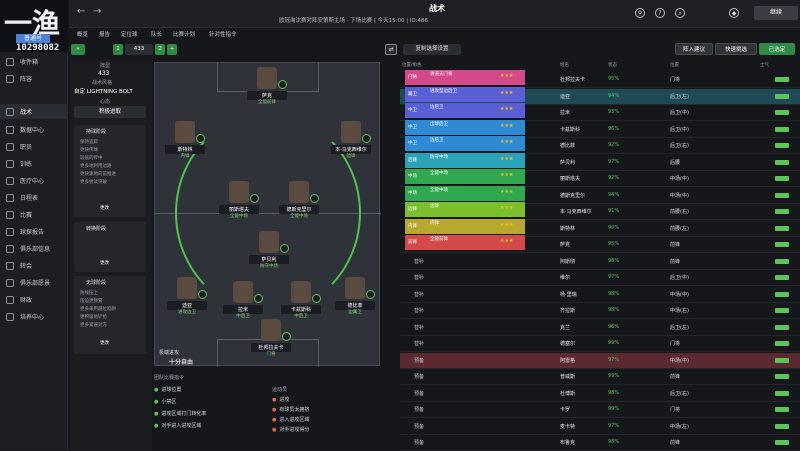 This screenshot has height=451, width=800. Describe the element at coordinates (34, 197) in the screenshot. I see `sidebar-item-schedule: 日程表` at that location.